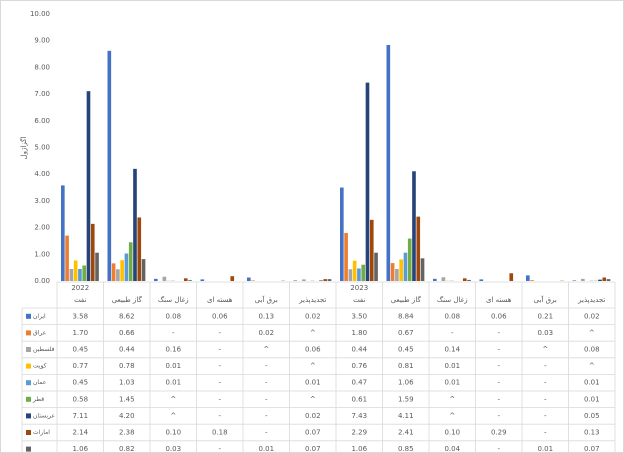 The height and width of the screenshot is (453, 624). Describe the element at coordinates (127, 366) in the screenshot. I see `table-cell: 0.78` at that location.